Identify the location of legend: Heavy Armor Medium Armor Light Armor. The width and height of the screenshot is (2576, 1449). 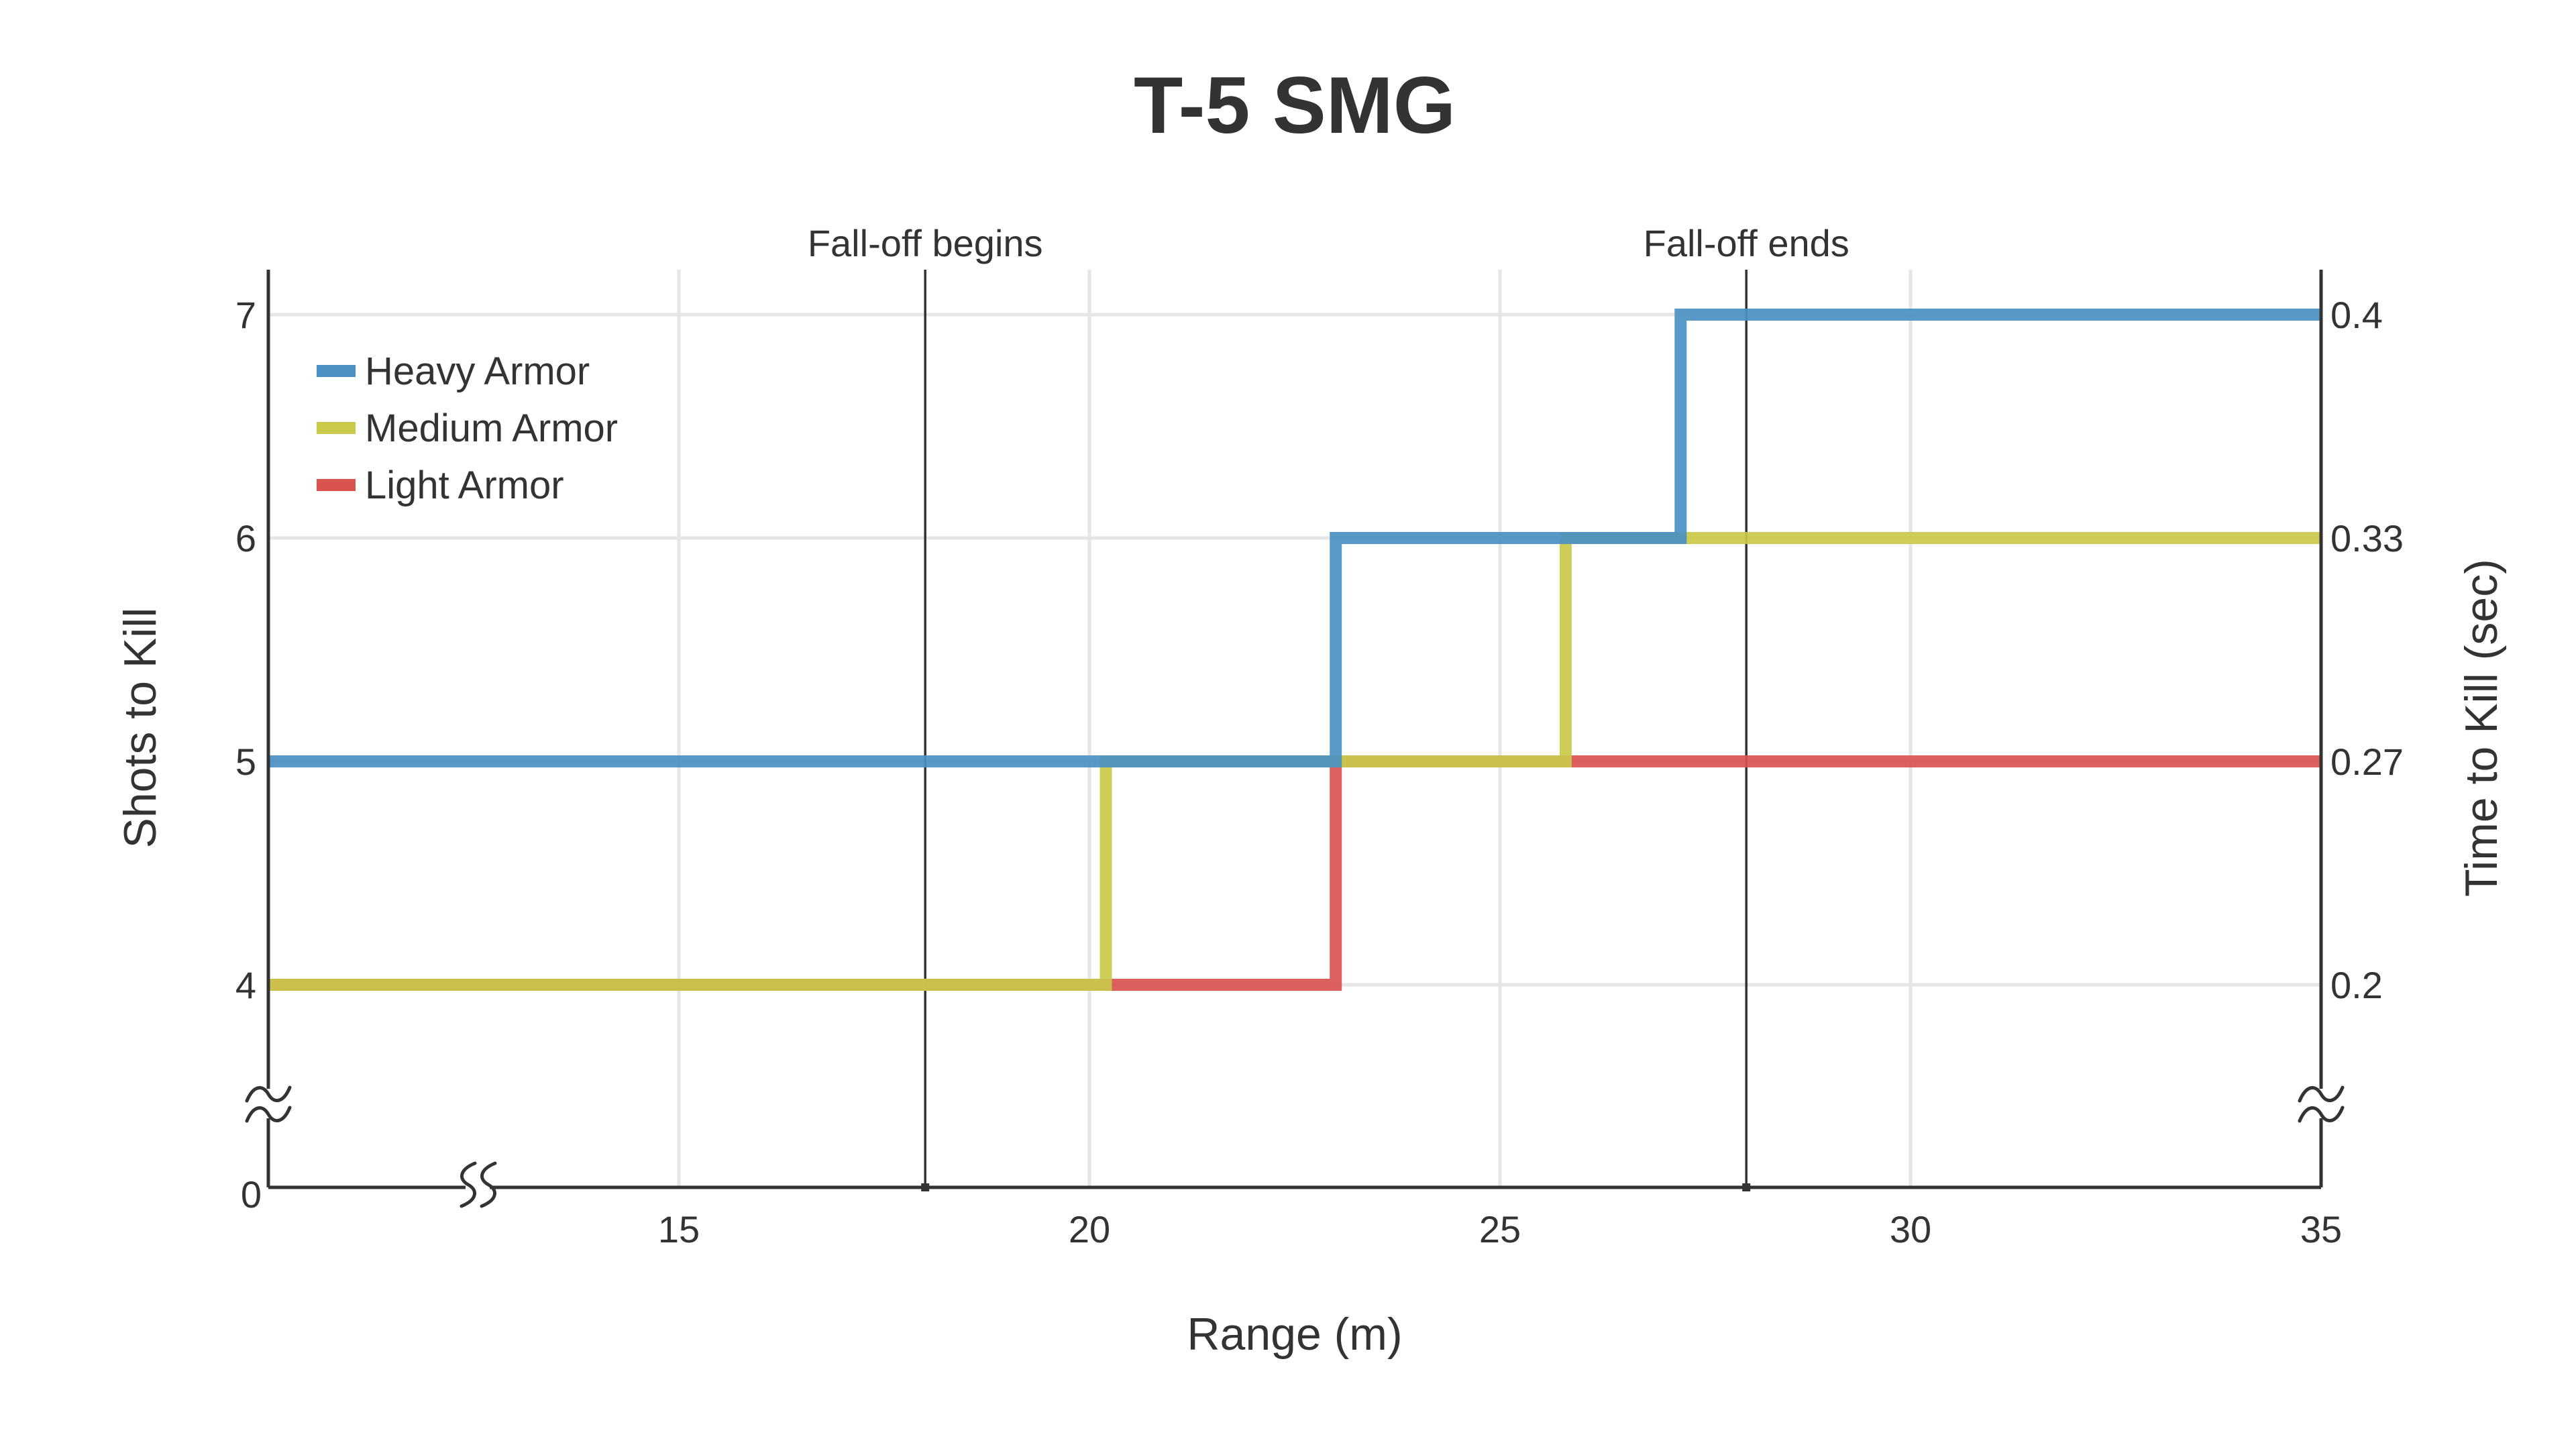
(467, 428).